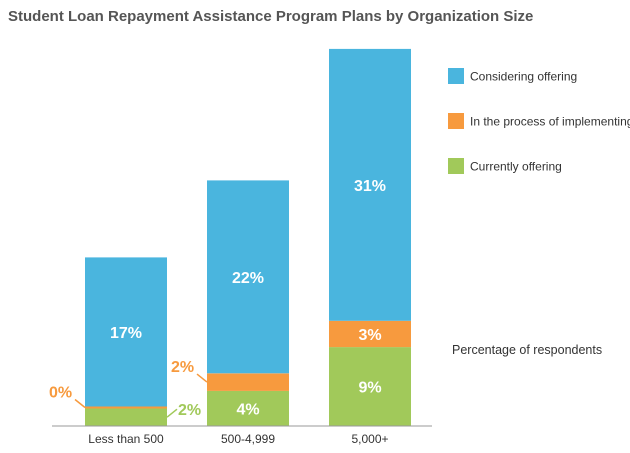  I want to click on data-label-in-the-process-of-implementing-less-than-500: 0%, so click(60, 393).